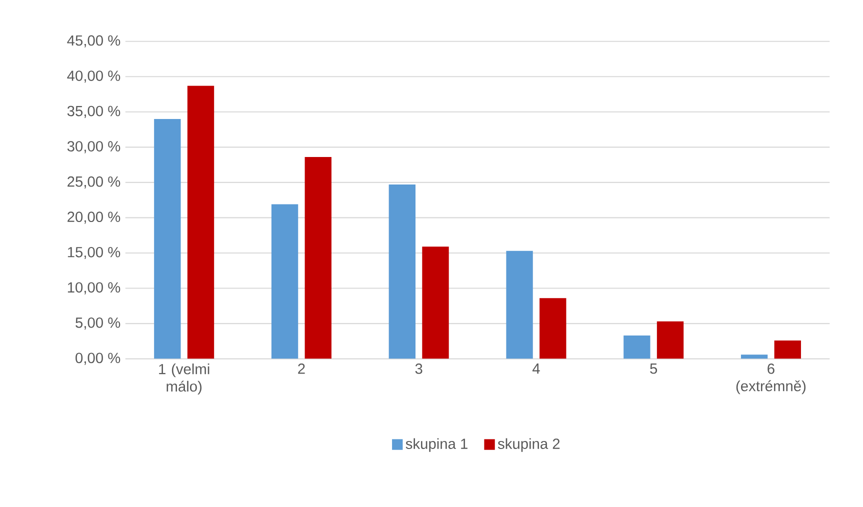 Image resolution: width=863 pixels, height=507 pixels. What do you see at coordinates (98, 358) in the screenshot?
I see `y-tick-label: 0,00 %` at bounding box center [98, 358].